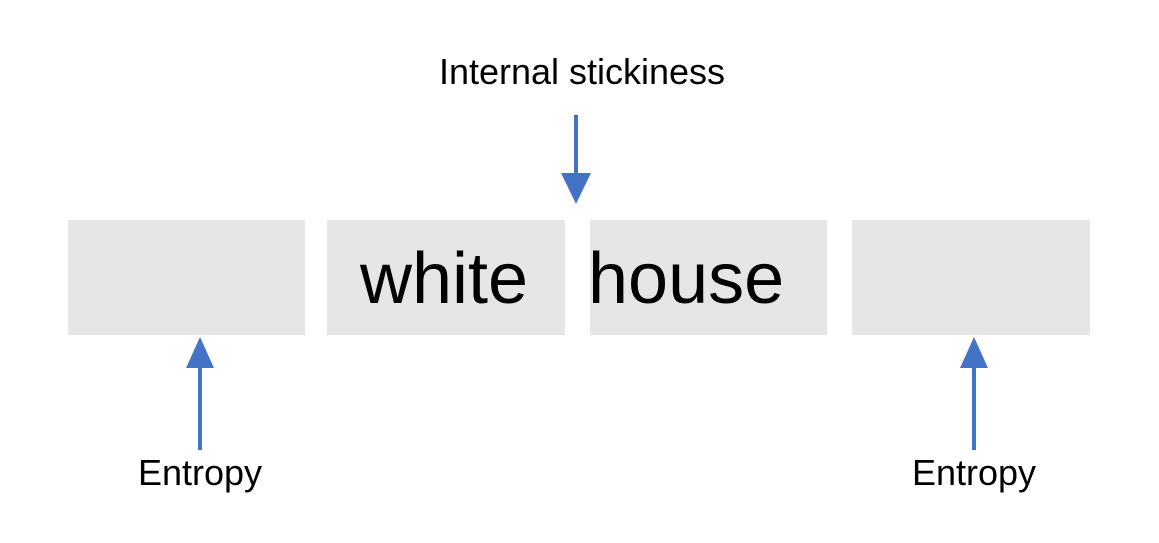 This screenshot has height=543, width=1159. What do you see at coordinates (582, 71) in the screenshot?
I see `internal-stickiness-label: Internal stickiness` at bounding box center [582, 71].